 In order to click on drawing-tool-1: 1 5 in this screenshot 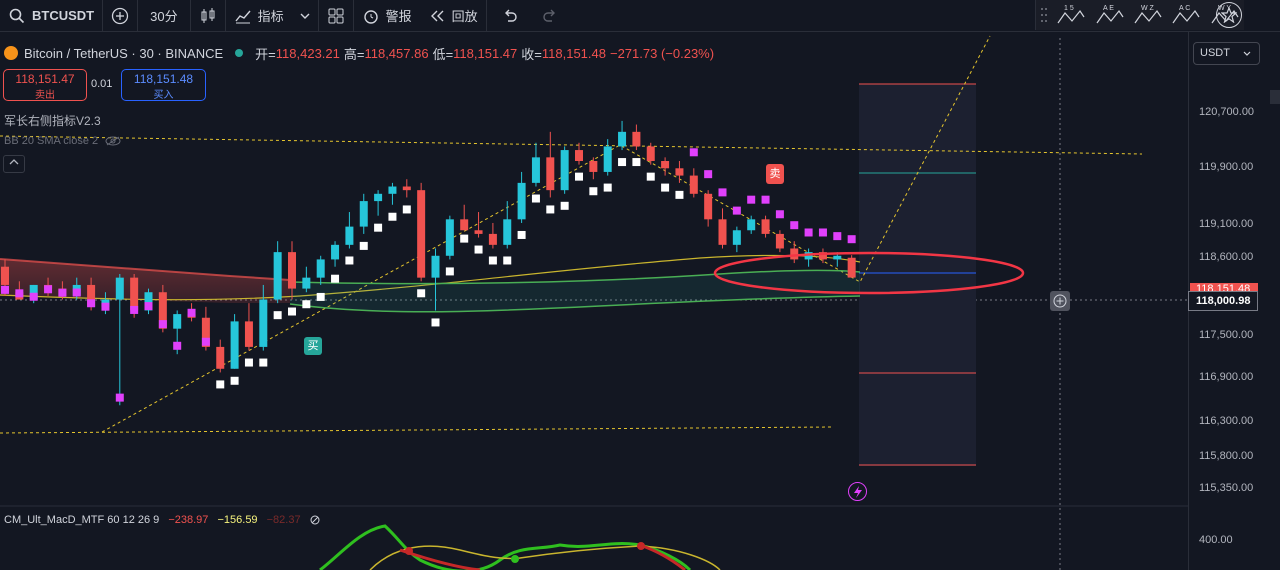, I will do `click(1071, 15)`.